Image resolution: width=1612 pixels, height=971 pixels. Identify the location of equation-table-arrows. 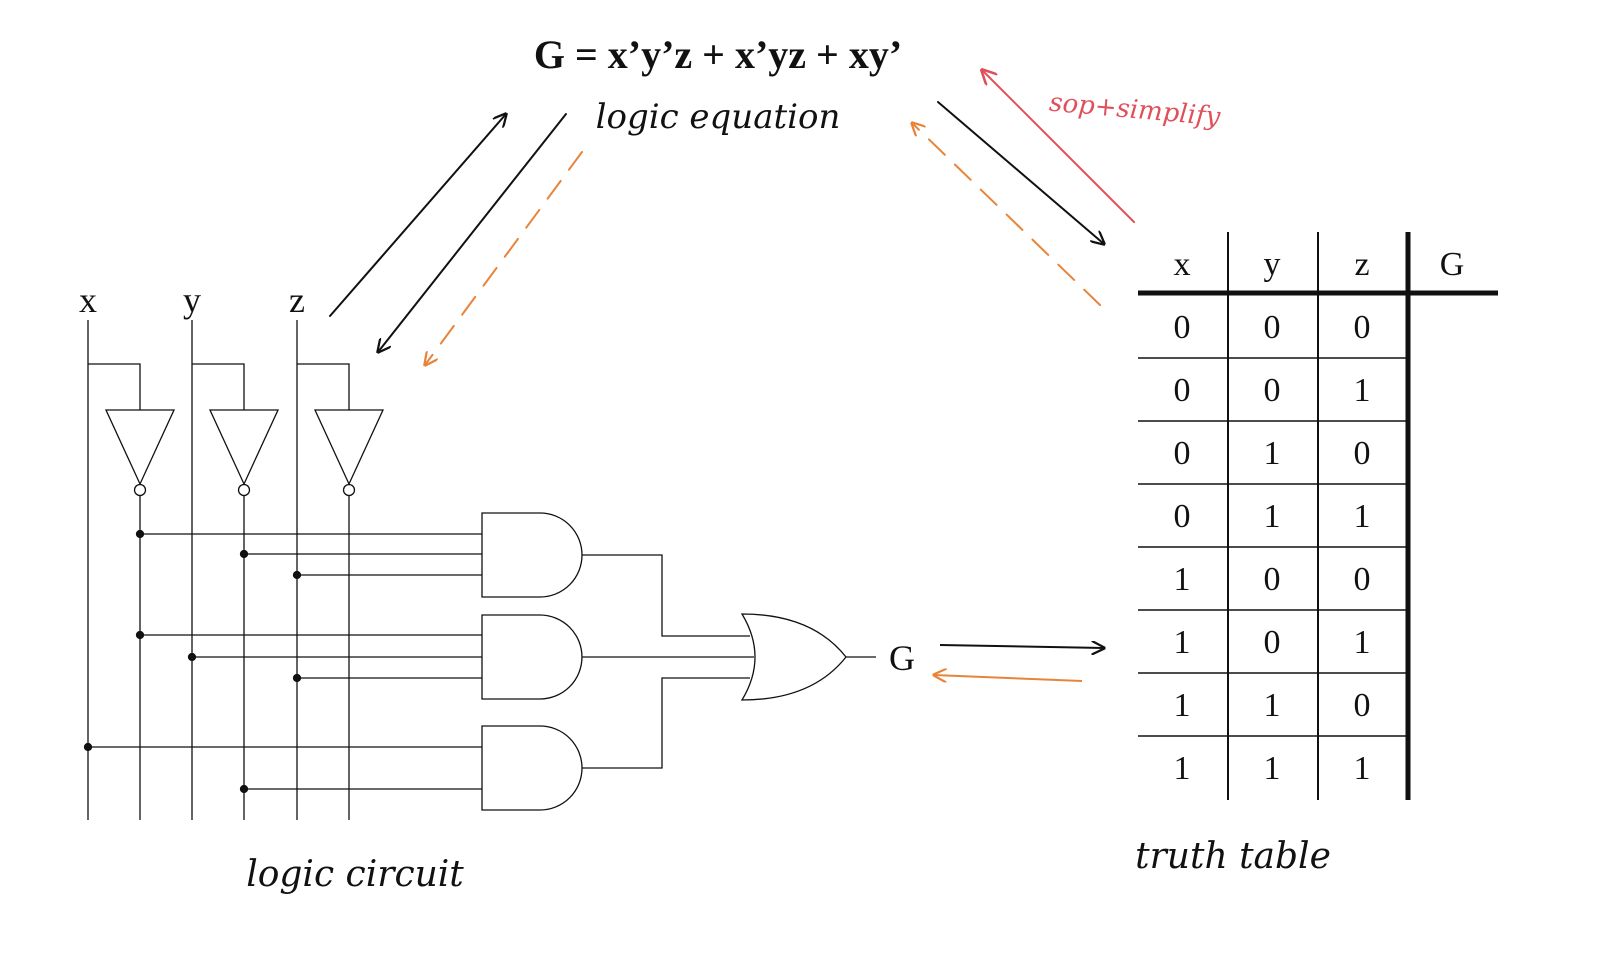
(1023, 188).